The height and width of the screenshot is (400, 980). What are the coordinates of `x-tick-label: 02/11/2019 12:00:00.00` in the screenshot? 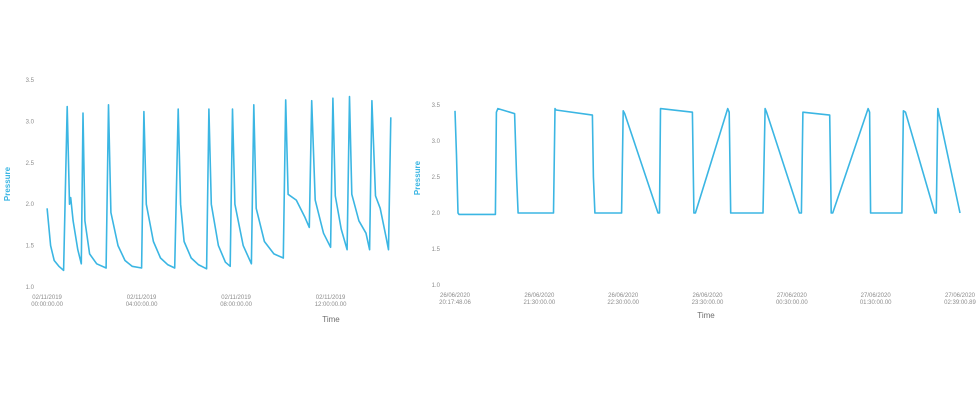 It's located at (331, 301).